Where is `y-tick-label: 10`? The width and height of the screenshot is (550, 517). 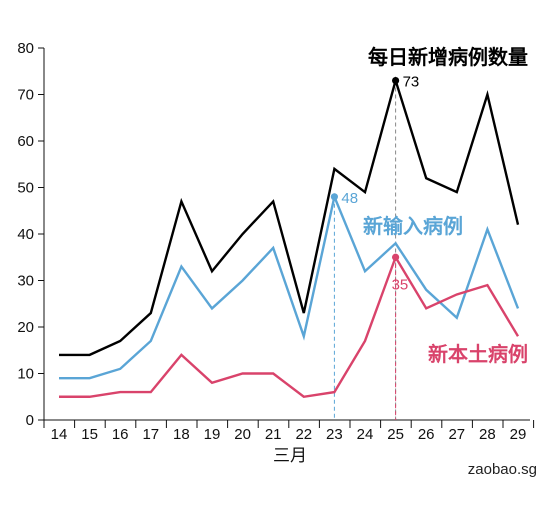 y-tick-label: 10 is located at coordinates (25, 374).